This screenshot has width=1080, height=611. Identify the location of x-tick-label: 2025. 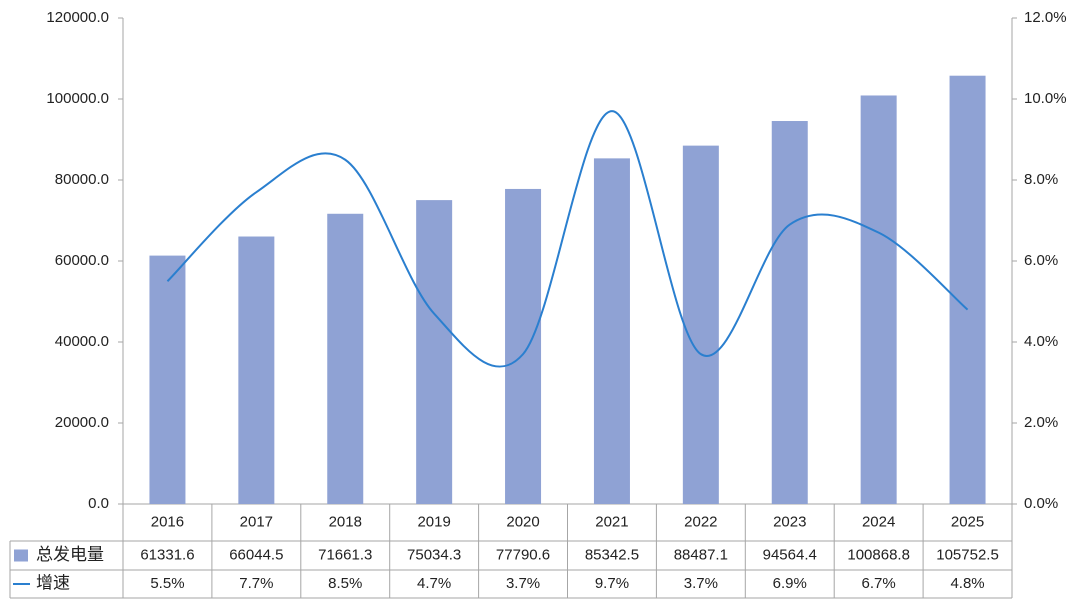
(967, 521).